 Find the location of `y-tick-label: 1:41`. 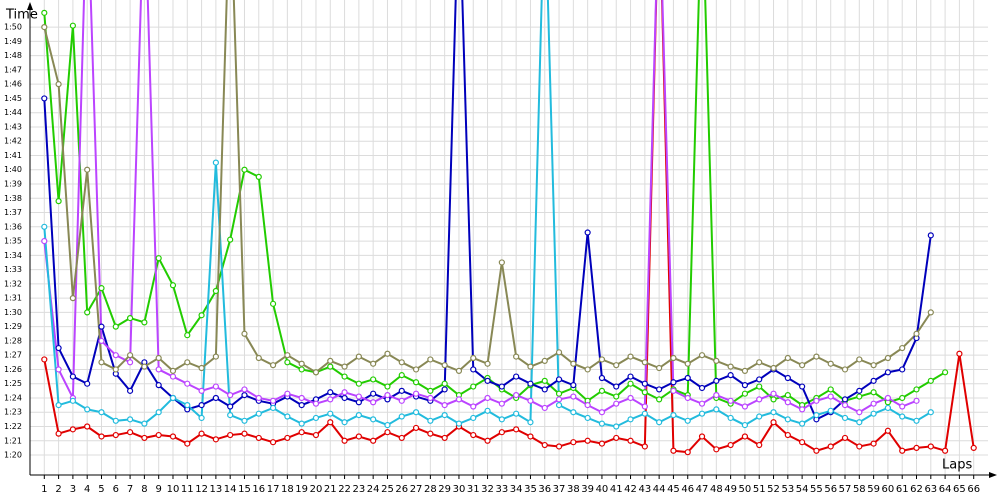

y-tick-label: 1:41 is located at coordinates (13, 155).